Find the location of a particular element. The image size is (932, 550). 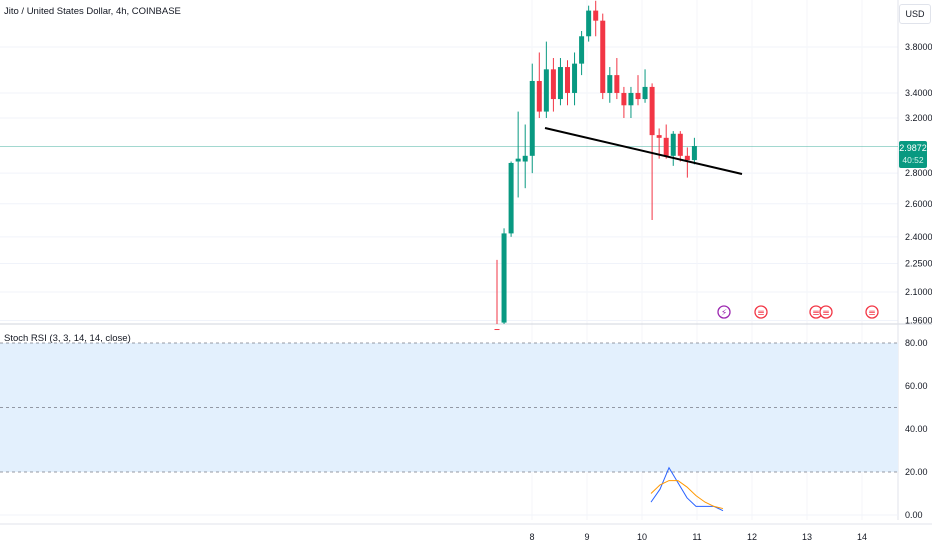

indicator-title: Stoch RSI (3, 3, 14, 14, close) is located at coordinates (67, 338).